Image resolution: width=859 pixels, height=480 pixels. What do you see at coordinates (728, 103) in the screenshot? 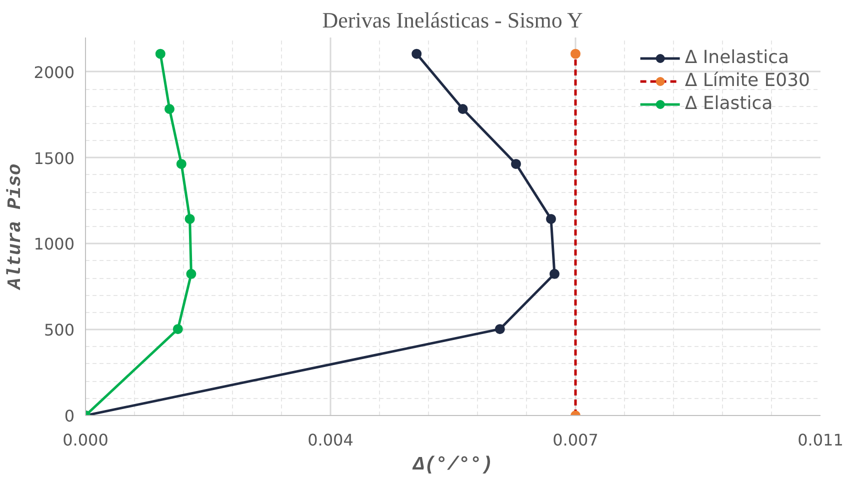
I see `legend-label: Δ Elastica` at bounding box center [728, 103].